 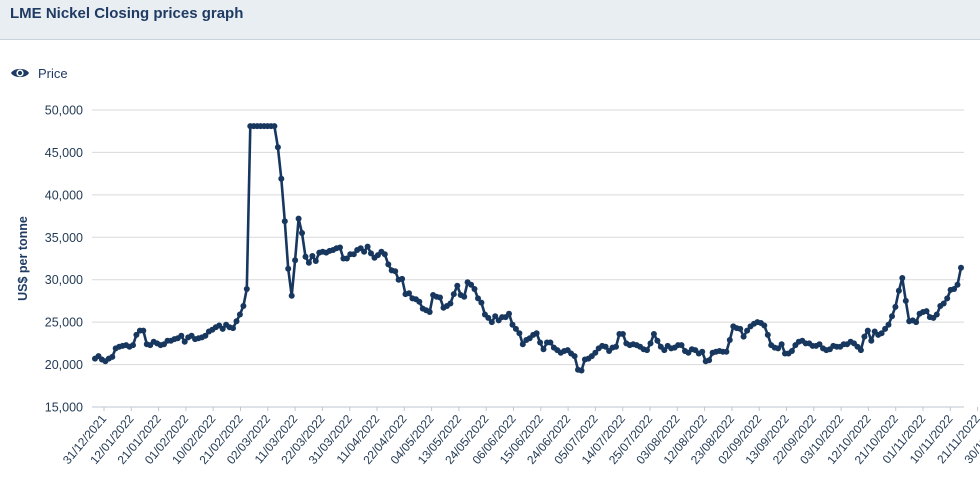 What do you see at coordinates (64, 153) in the screenshot?
I see `y-tick-label: 45,000` at bounding box center [64, 153].